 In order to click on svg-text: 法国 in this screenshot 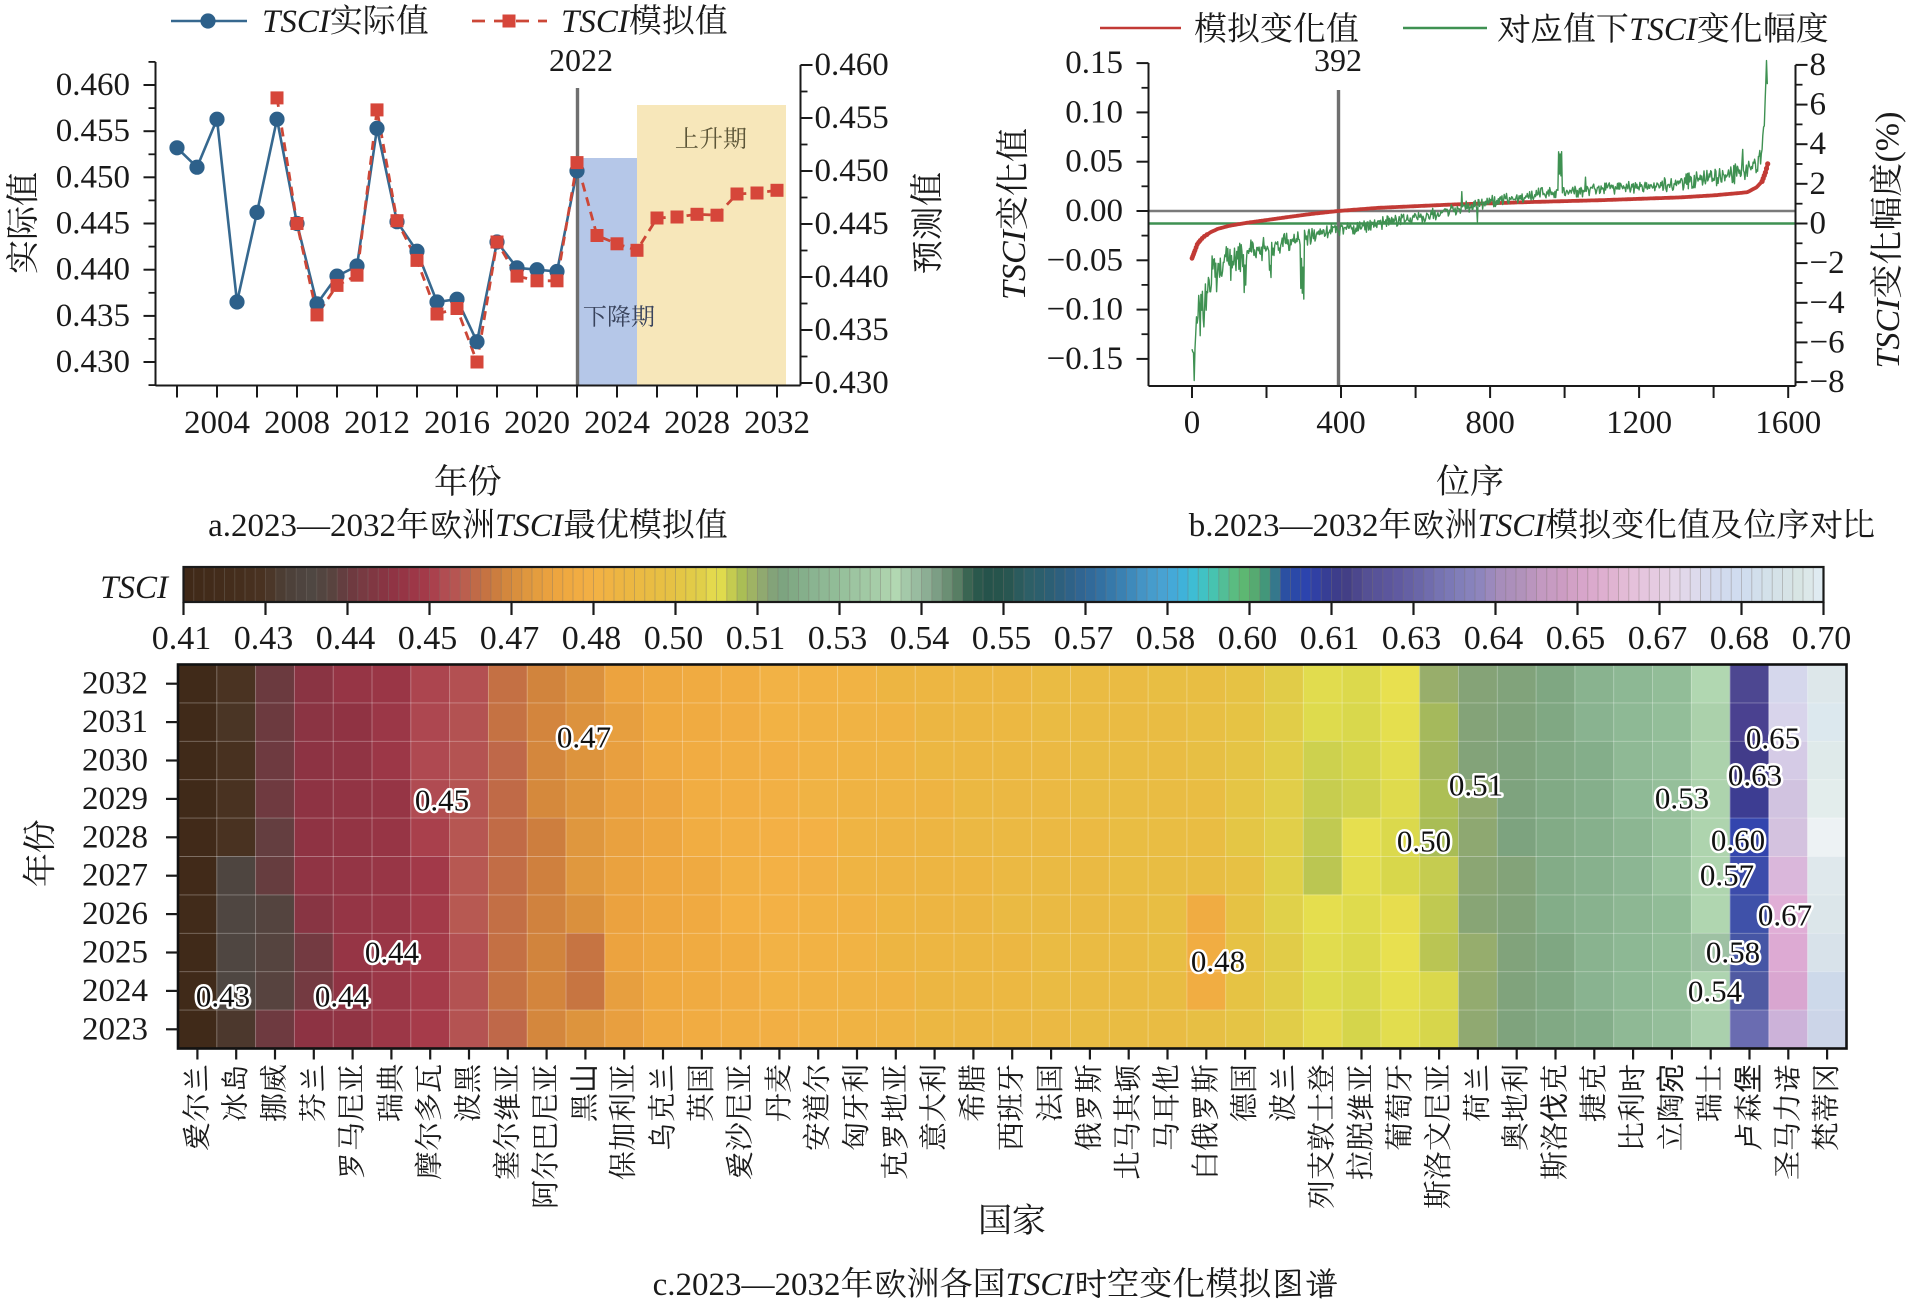, I will do `click(1051, 1093)`.